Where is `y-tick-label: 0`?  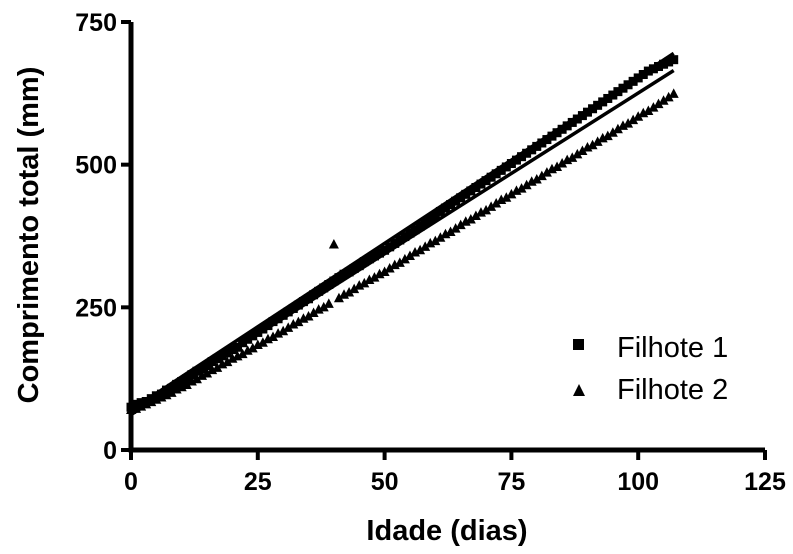
y-tick-label: 0 is located at coordinates (110, 451).